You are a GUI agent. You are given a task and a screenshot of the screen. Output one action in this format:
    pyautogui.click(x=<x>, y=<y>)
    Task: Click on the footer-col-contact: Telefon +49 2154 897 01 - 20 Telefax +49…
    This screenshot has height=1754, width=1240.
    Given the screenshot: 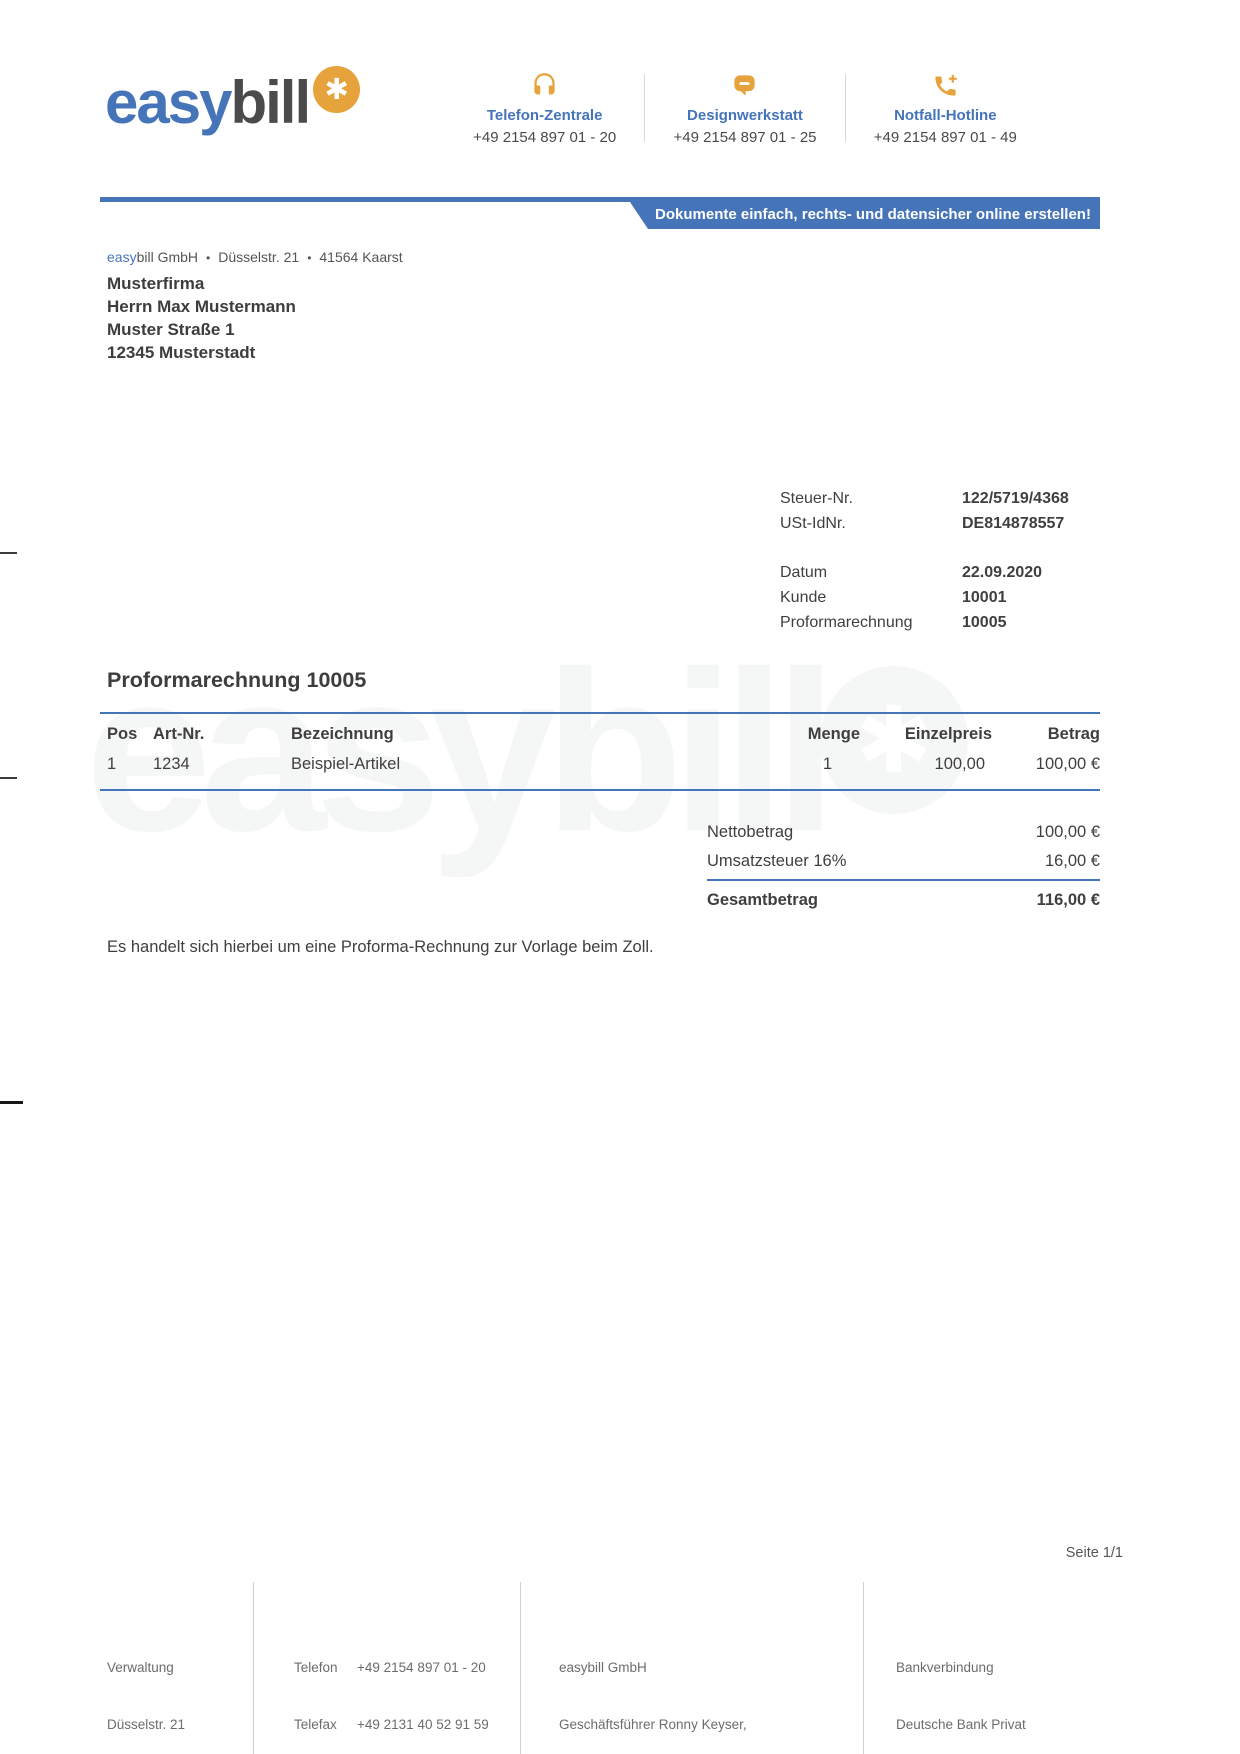 What is the action you would take?
    pyautogui.click(x=386, y=1668)
    